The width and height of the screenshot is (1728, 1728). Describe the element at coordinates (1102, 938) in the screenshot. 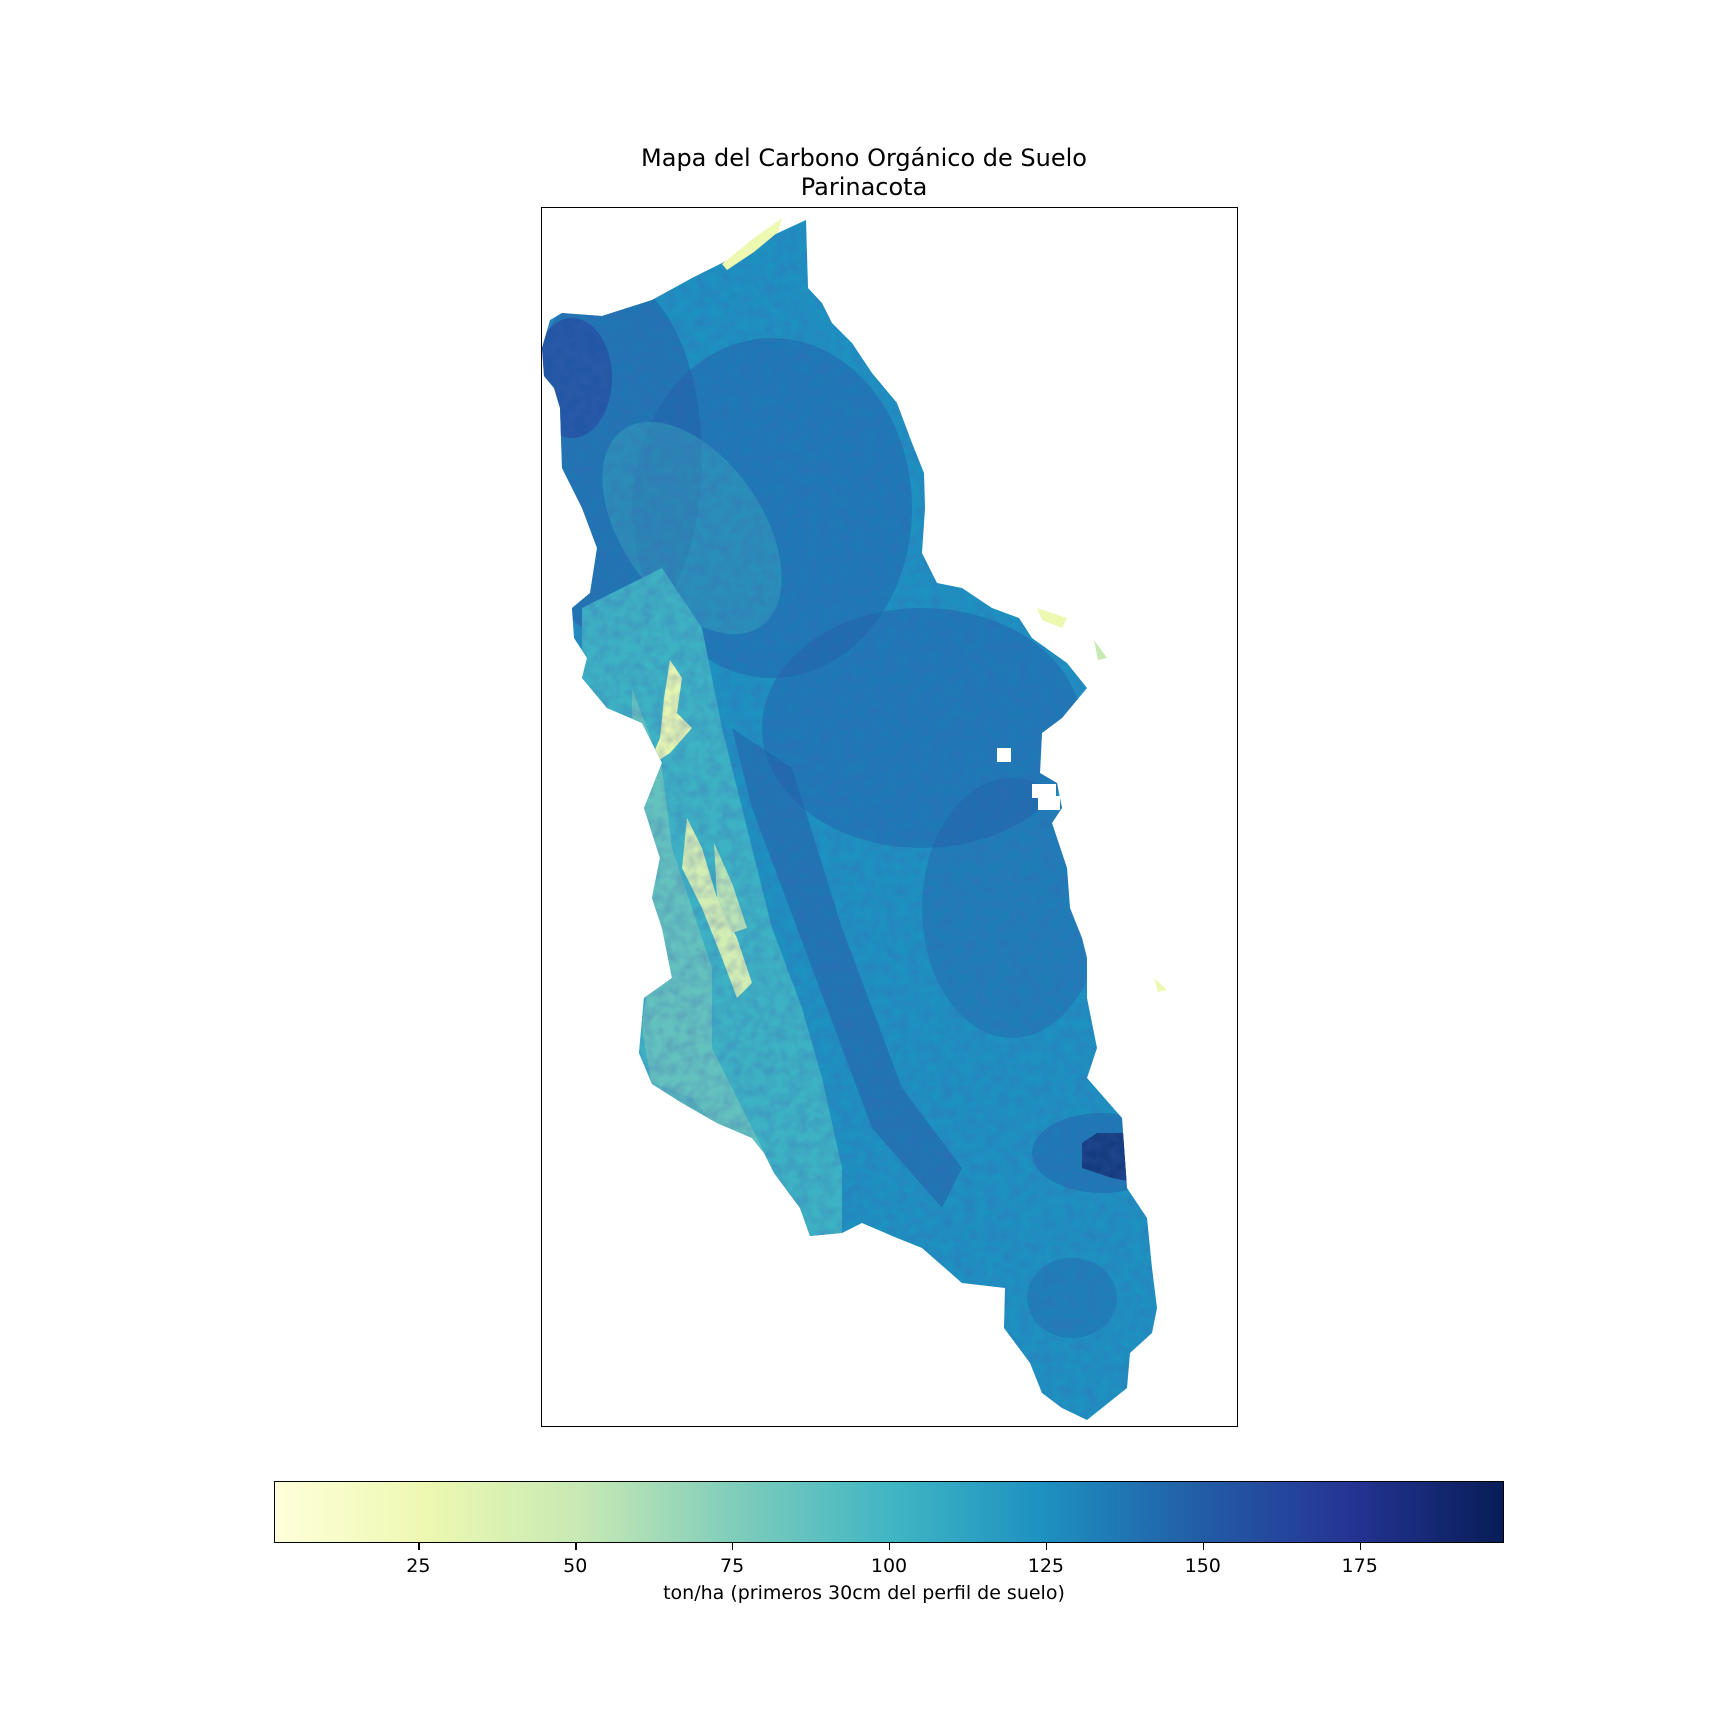

I see `raster-dark-spot` at that location.